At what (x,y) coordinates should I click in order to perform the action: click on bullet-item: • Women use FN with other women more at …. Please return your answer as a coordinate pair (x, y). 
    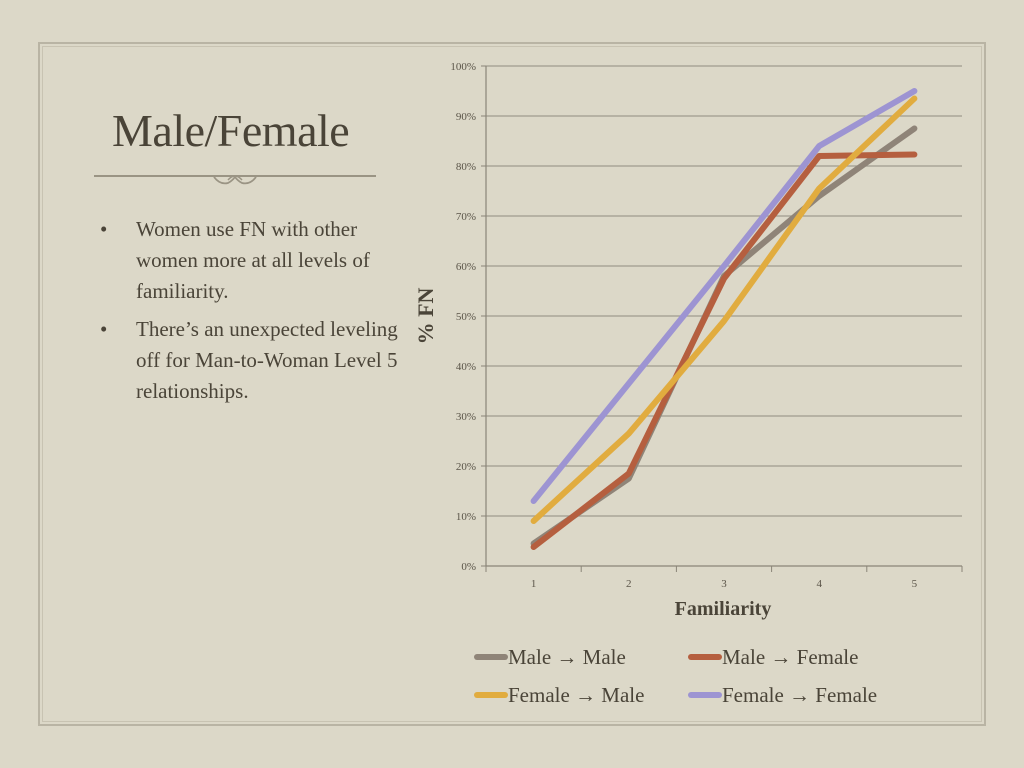
    Looking at the image, I should click on (250, 260).